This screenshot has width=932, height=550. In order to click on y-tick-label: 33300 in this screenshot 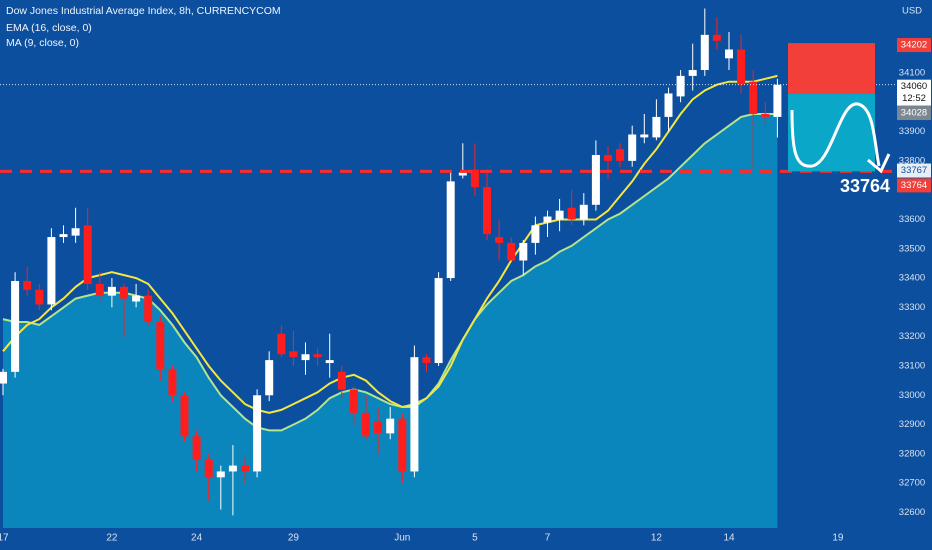, I will do `click(912, 307)`.